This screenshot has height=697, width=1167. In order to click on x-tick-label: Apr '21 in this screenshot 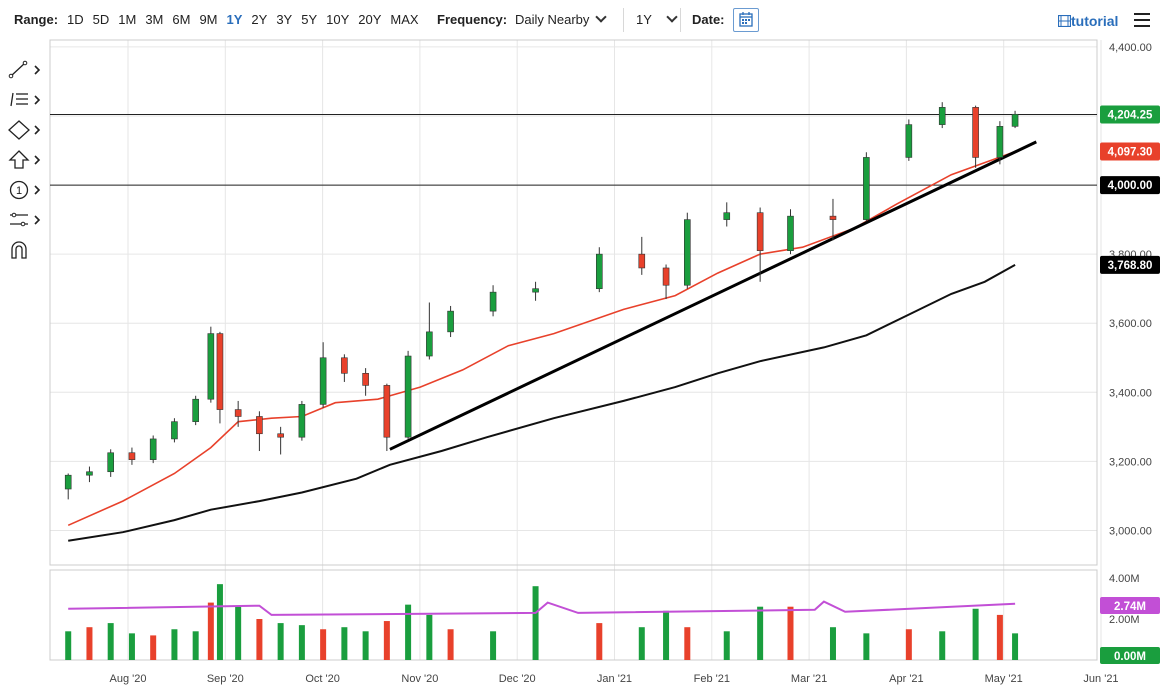, I will do `click(906, 679)`.